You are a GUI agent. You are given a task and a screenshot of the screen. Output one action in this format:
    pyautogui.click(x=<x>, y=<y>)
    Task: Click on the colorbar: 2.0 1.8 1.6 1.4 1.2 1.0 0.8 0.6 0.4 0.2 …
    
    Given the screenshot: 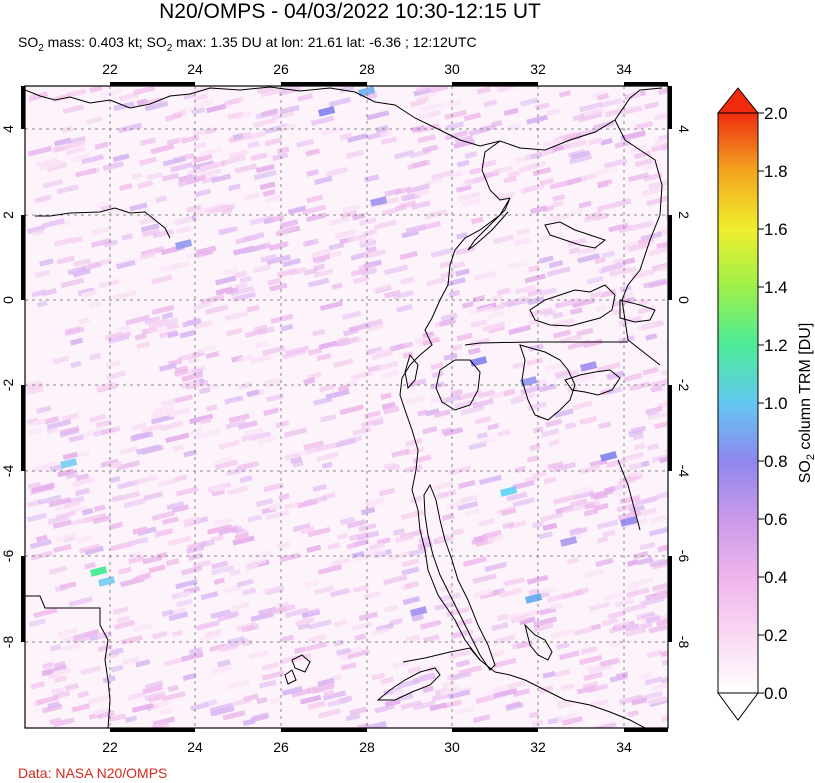 What is the action you would take?
    pyautogui.click(x=765, y=404)
    